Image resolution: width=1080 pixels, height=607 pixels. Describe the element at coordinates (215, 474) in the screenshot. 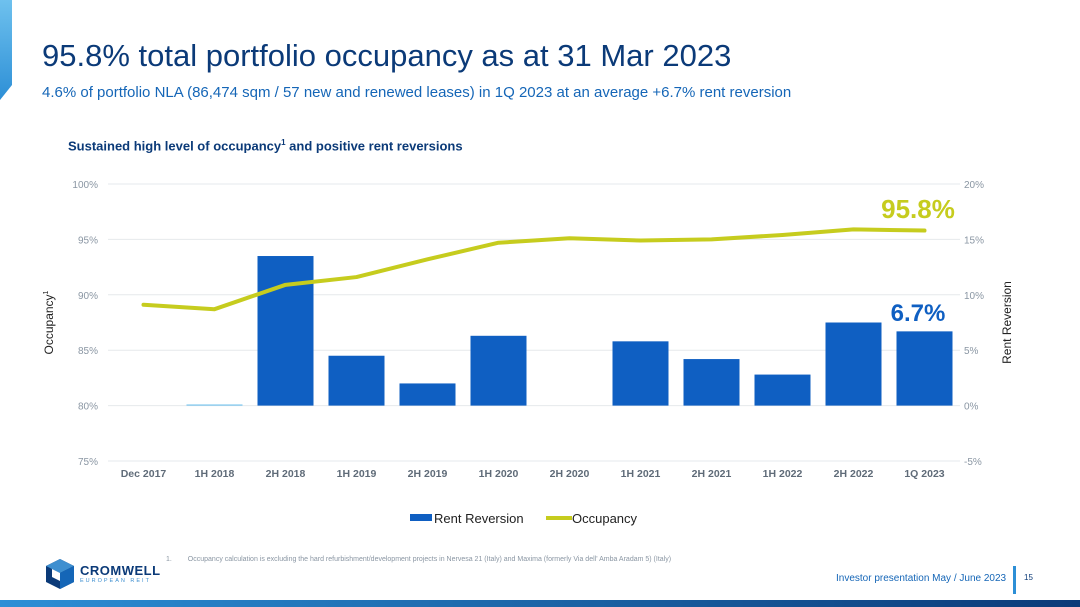

I see `x-tick-label: 1H 2018` at that location.